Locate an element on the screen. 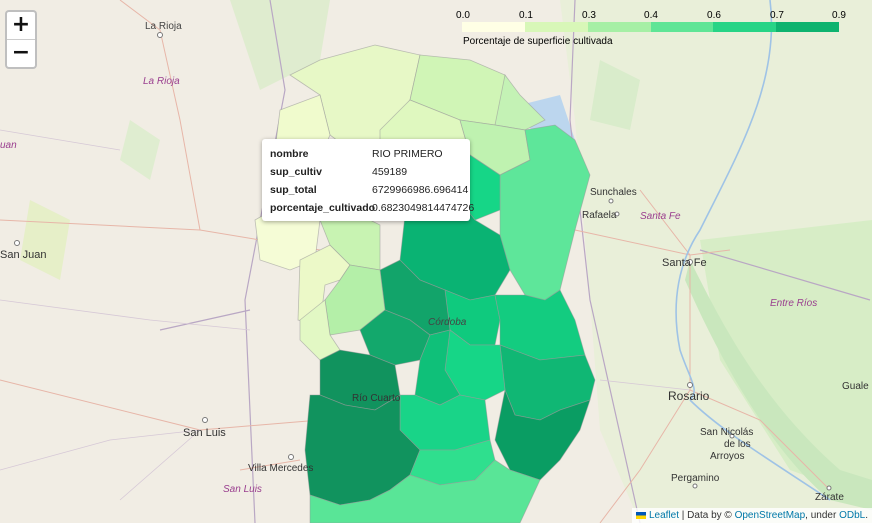 The image size is (872, 523). legend-tick: 0.7 is located at coordinates (777, 15).